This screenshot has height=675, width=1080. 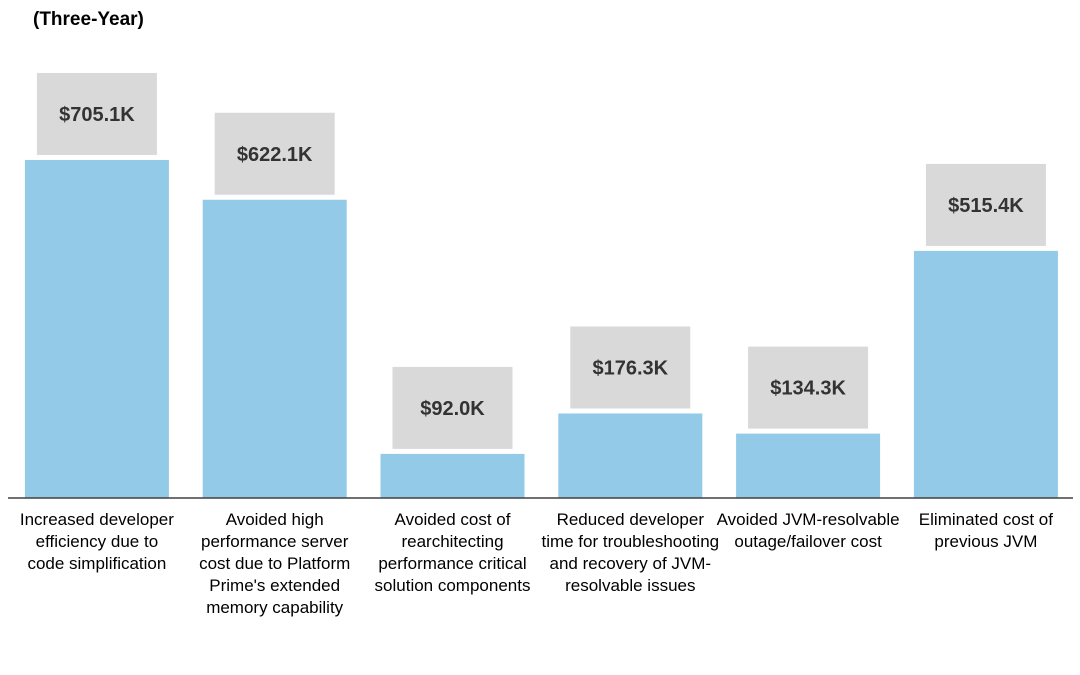 I want to click on data-label-4: $176.3K, so click(x=630, y=368).